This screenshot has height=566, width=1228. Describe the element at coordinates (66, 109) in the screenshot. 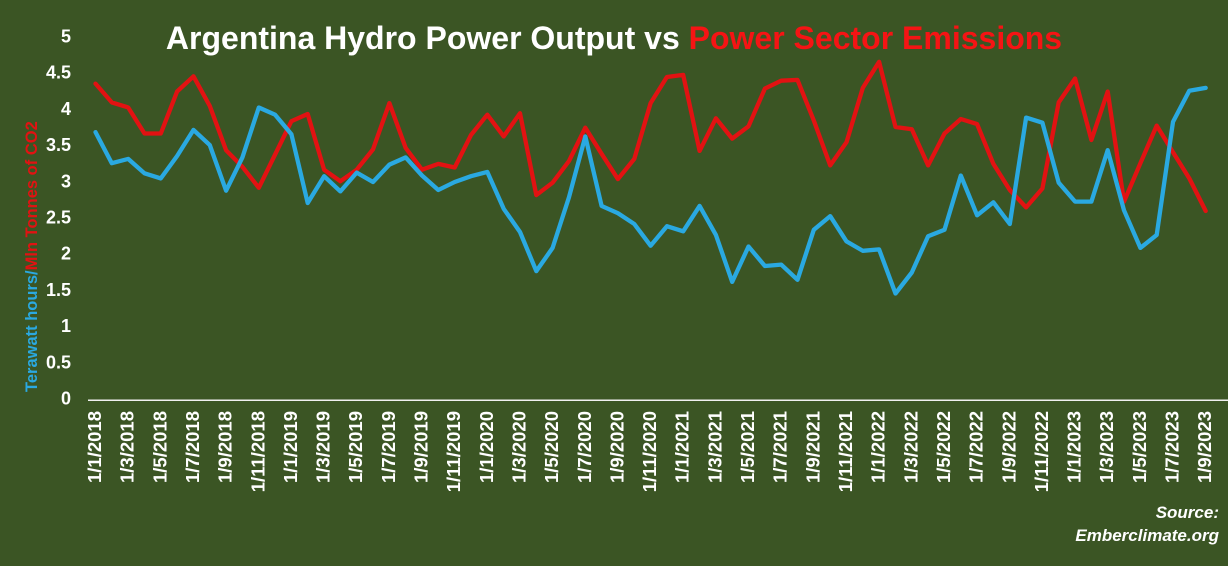

I see `svg-text: 4` at that location.